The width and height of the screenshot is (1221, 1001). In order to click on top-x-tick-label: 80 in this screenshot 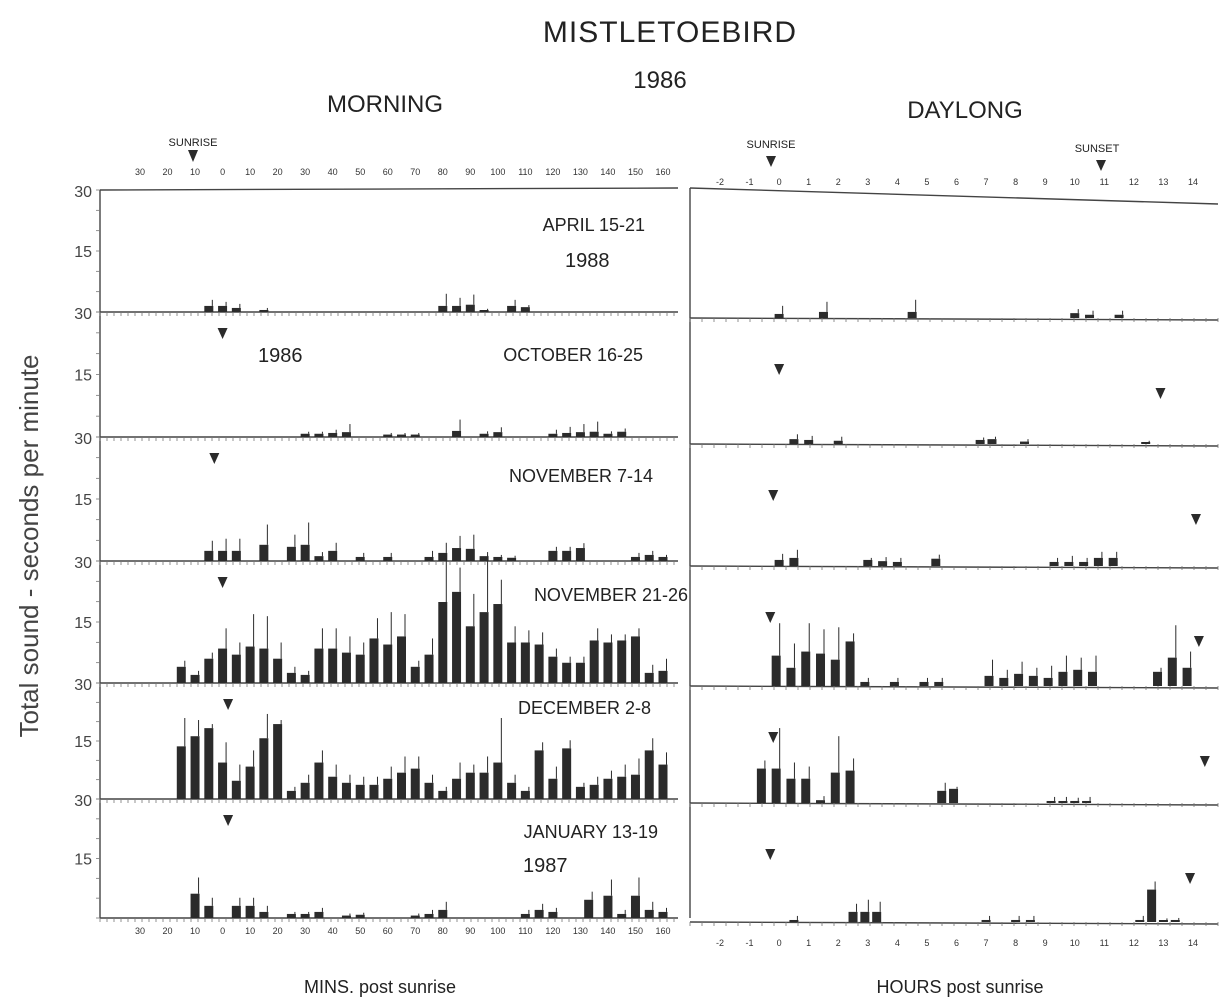, I will do `click(443, 172)`.